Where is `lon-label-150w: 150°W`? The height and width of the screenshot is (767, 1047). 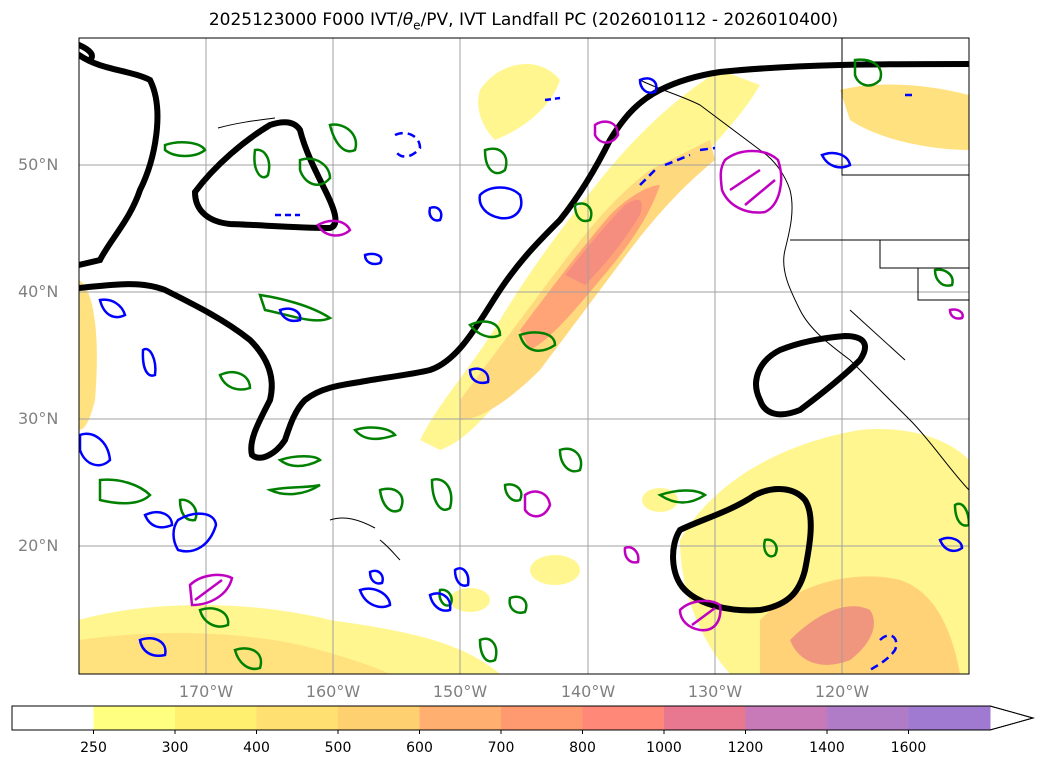
lon-label-150w: 150°W is located at coordinates (460, 691).